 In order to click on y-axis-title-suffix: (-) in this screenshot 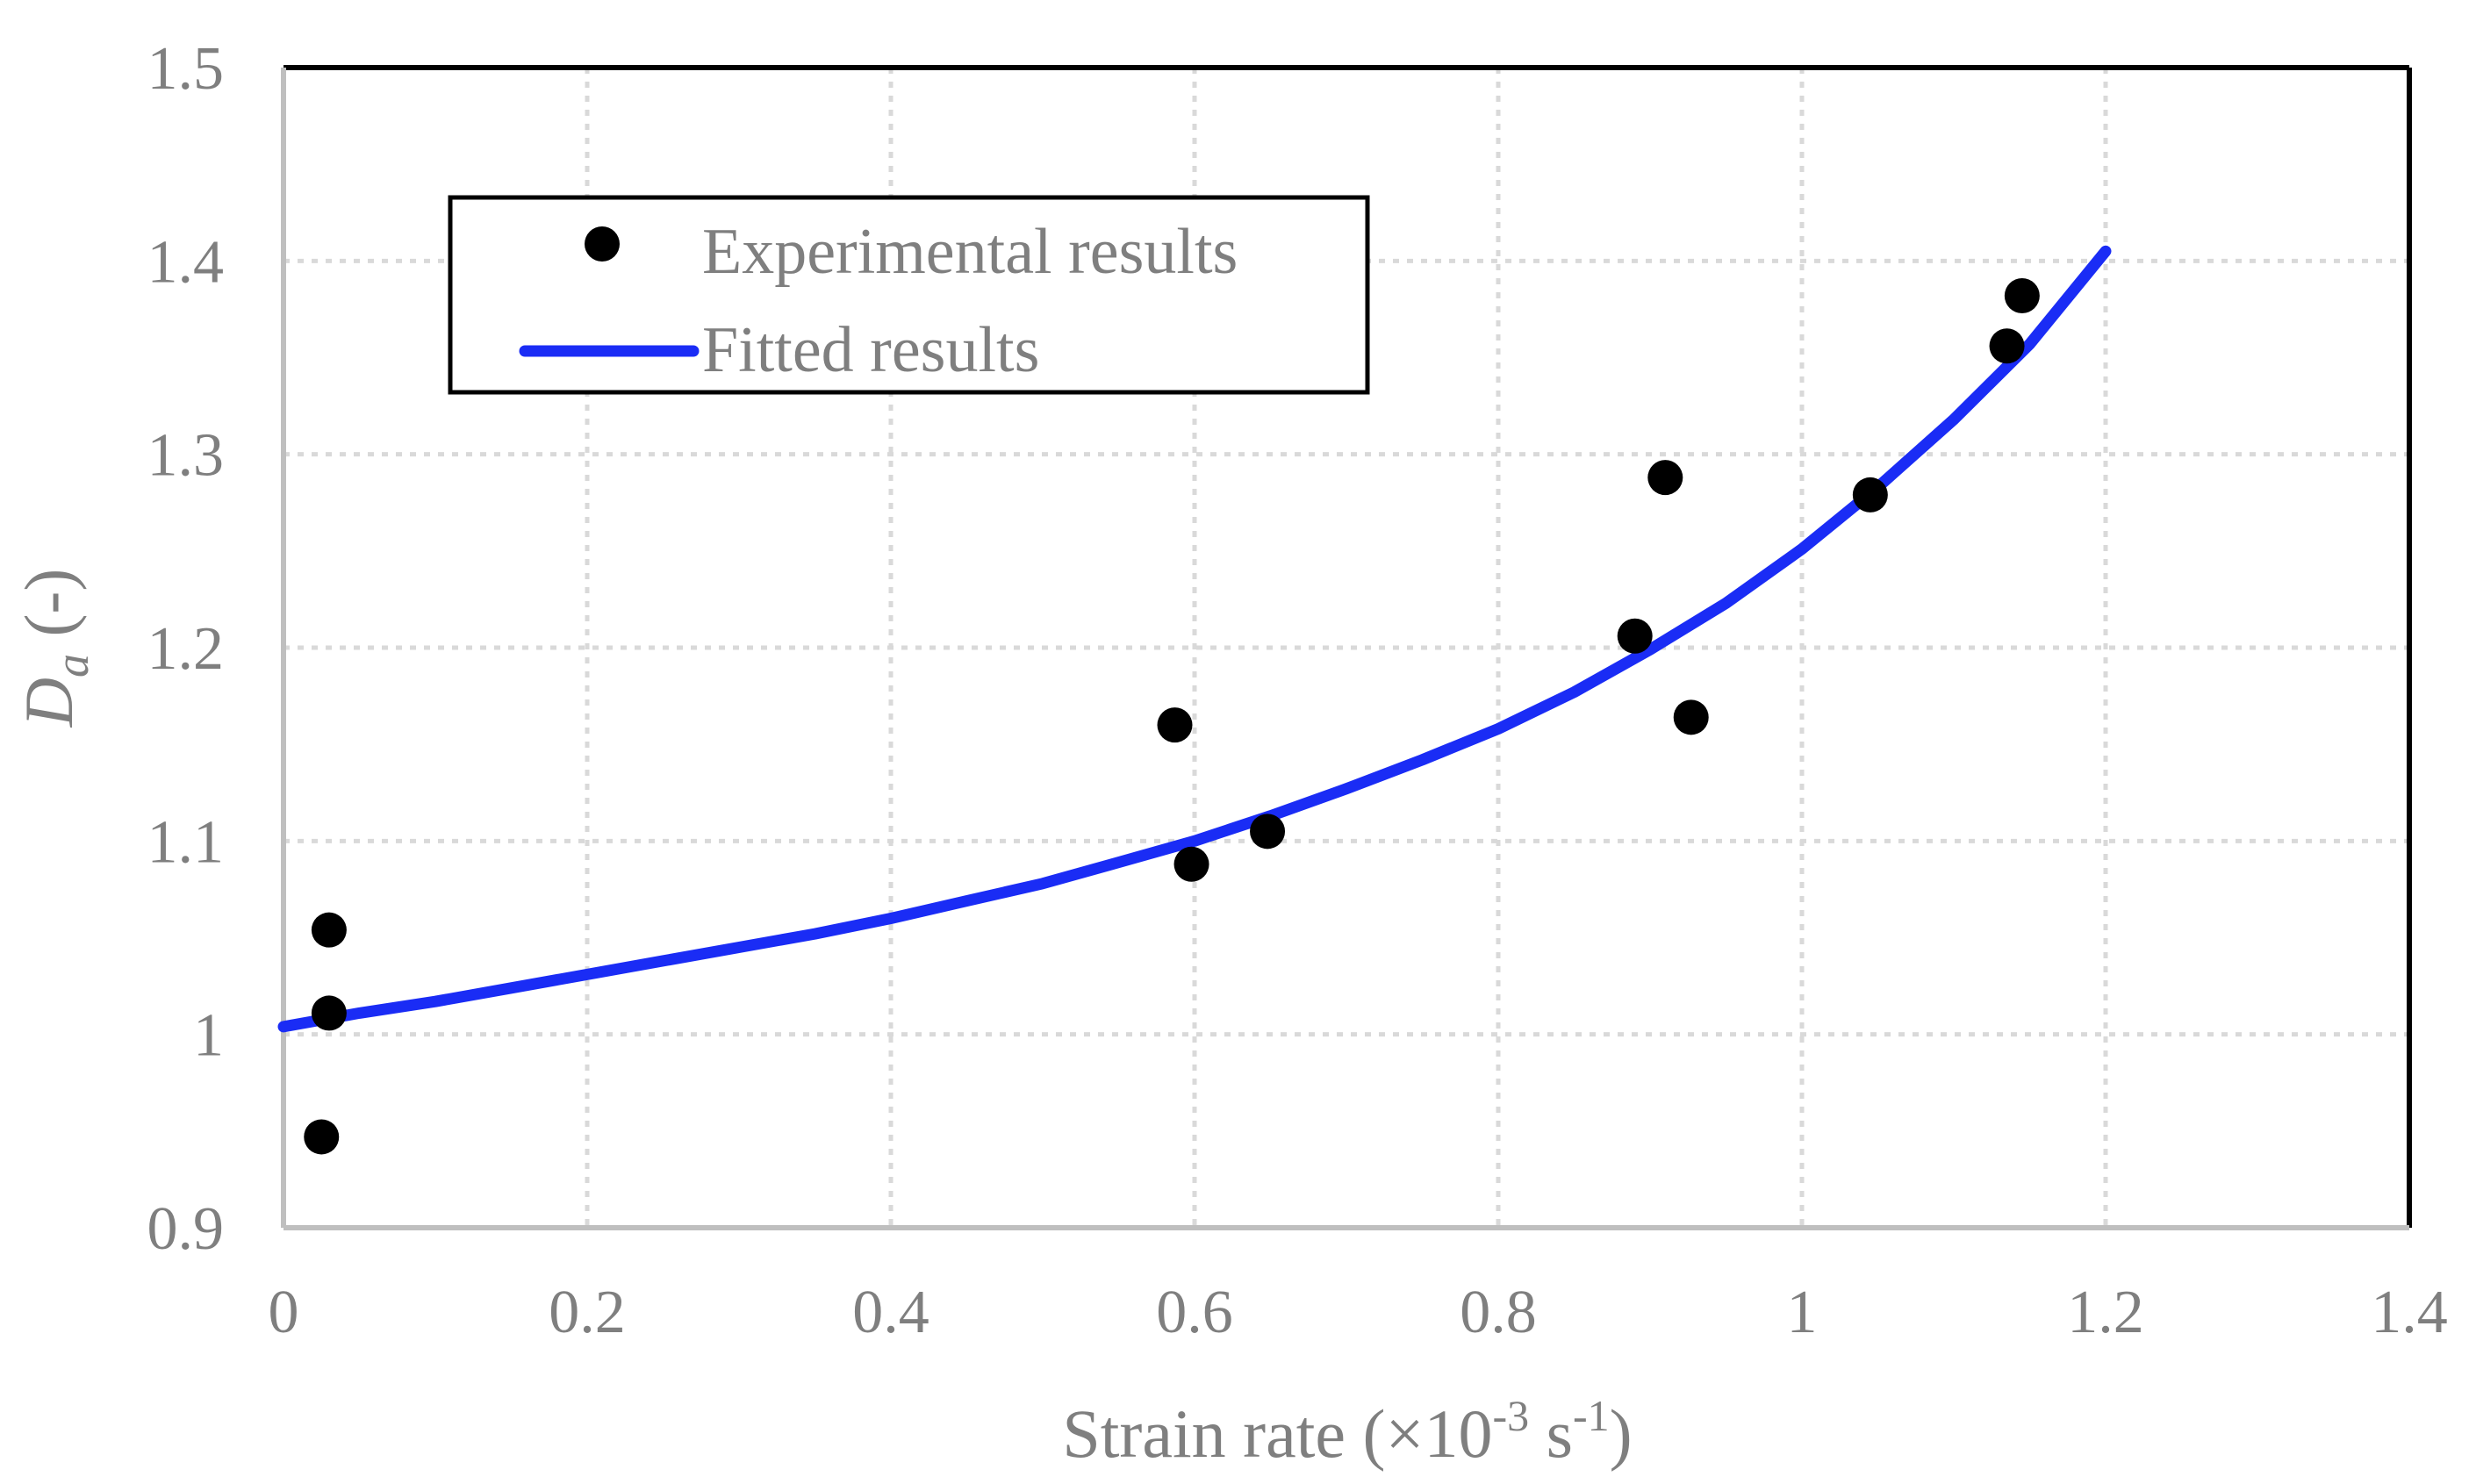, I will do `click(49, 611)`.